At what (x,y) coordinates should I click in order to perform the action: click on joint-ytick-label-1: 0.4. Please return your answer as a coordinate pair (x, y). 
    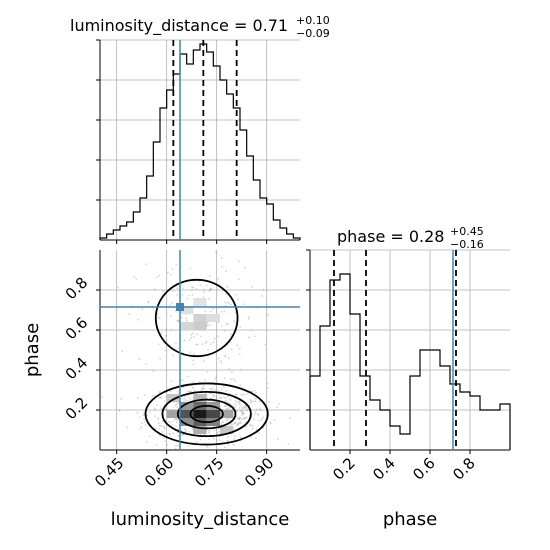
    Looking at the image, I should click on (77, 369).